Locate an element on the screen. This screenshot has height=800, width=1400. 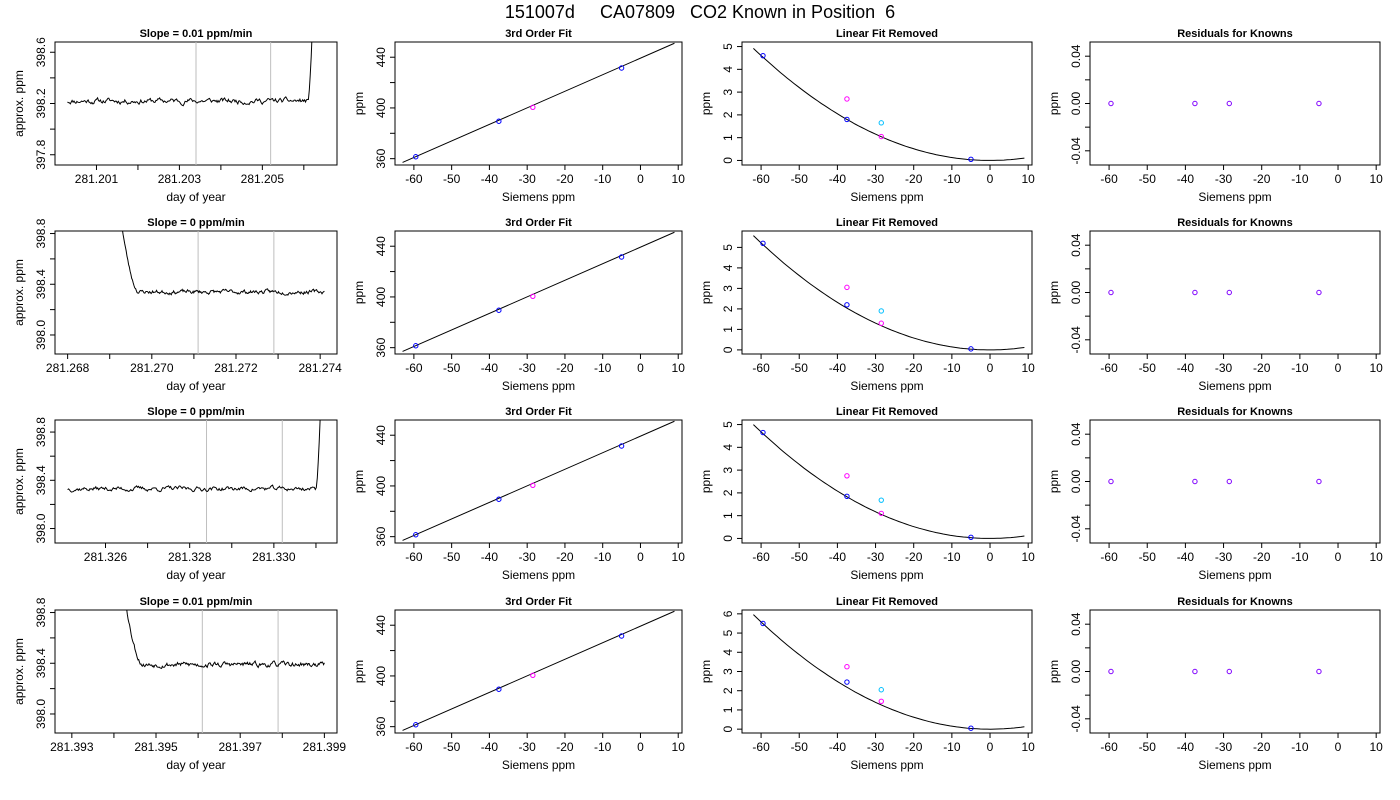
fit-curve is located at coordinates (889, 104).